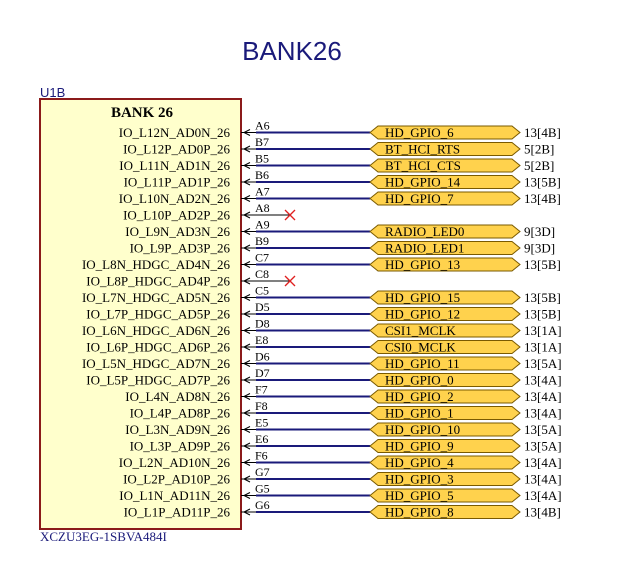 The image size is (626, 566). I want to click on pin-name: IO_L10P_AD2P_26, so click(176, 215).